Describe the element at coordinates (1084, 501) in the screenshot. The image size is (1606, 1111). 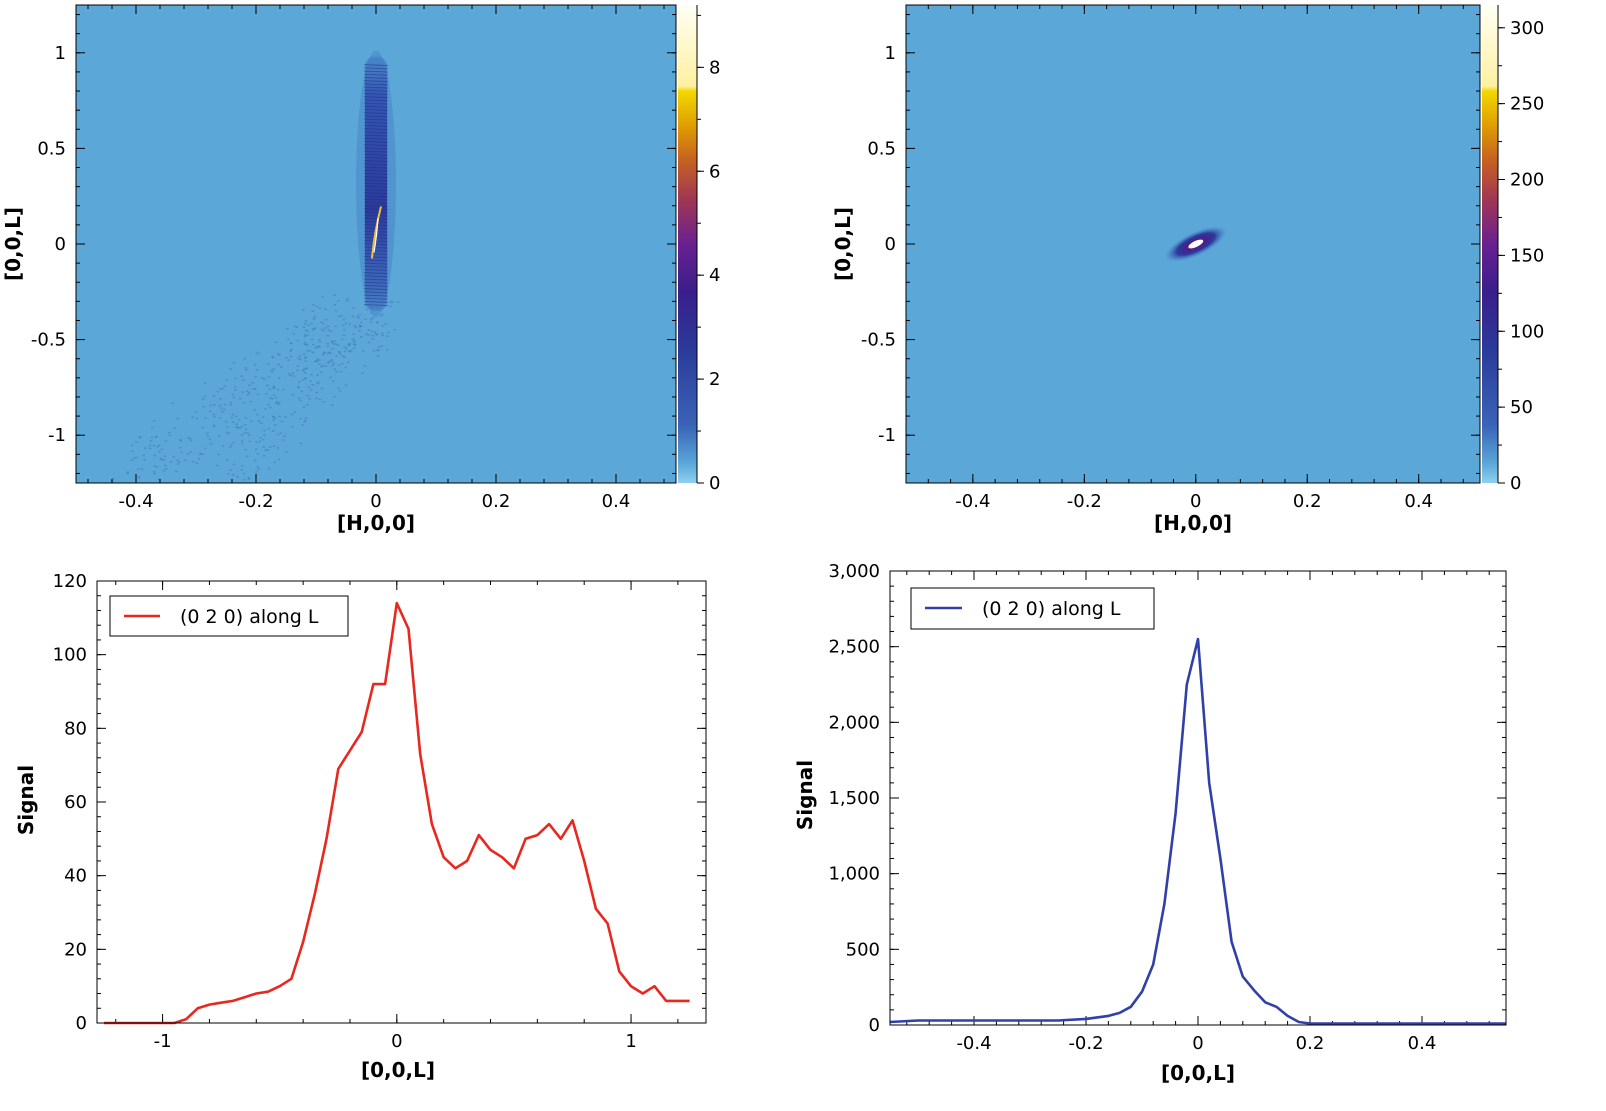
I see `x-tick-label: -0.2` at that location.